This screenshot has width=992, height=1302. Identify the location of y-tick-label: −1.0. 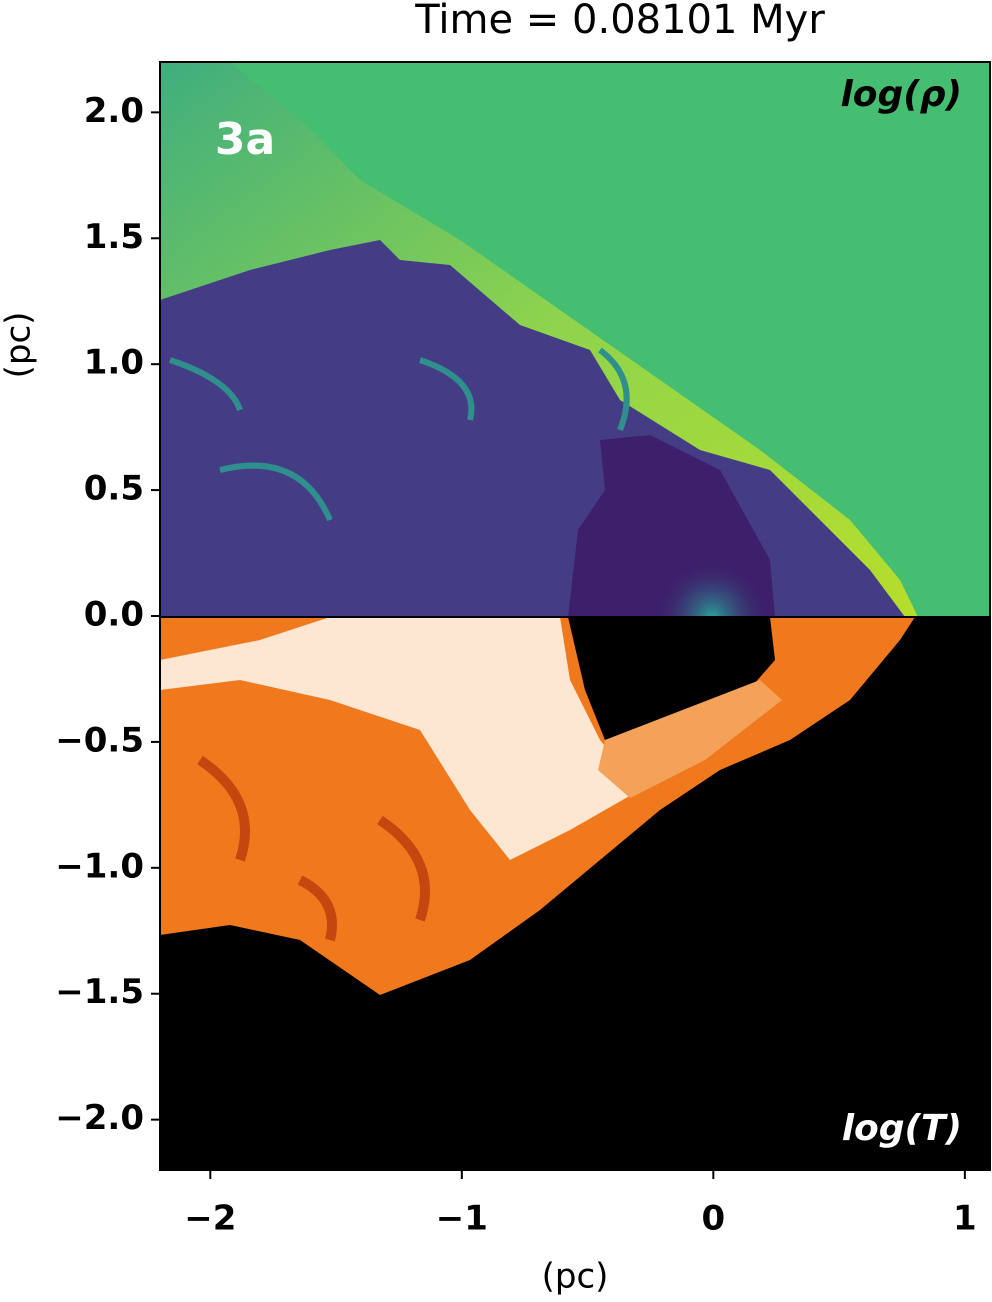
(99, 866).